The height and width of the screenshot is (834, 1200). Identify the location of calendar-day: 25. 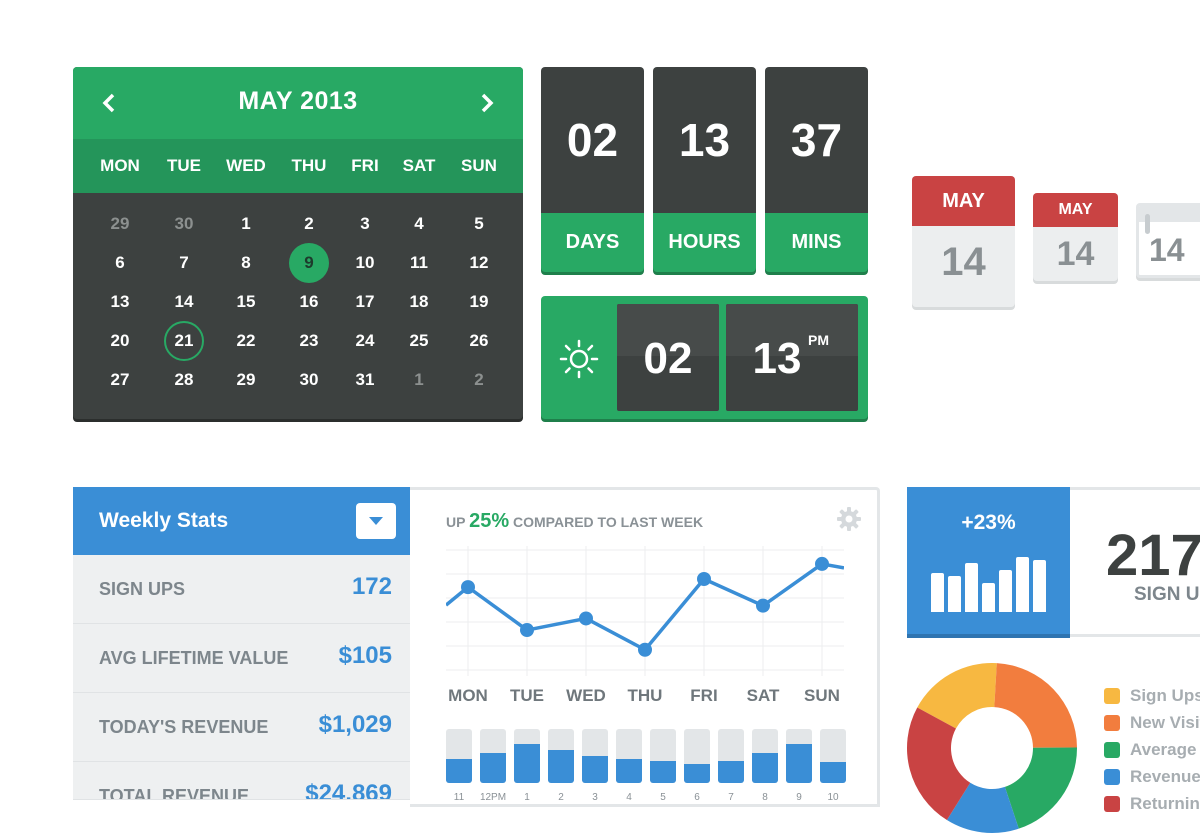
(419, 340).